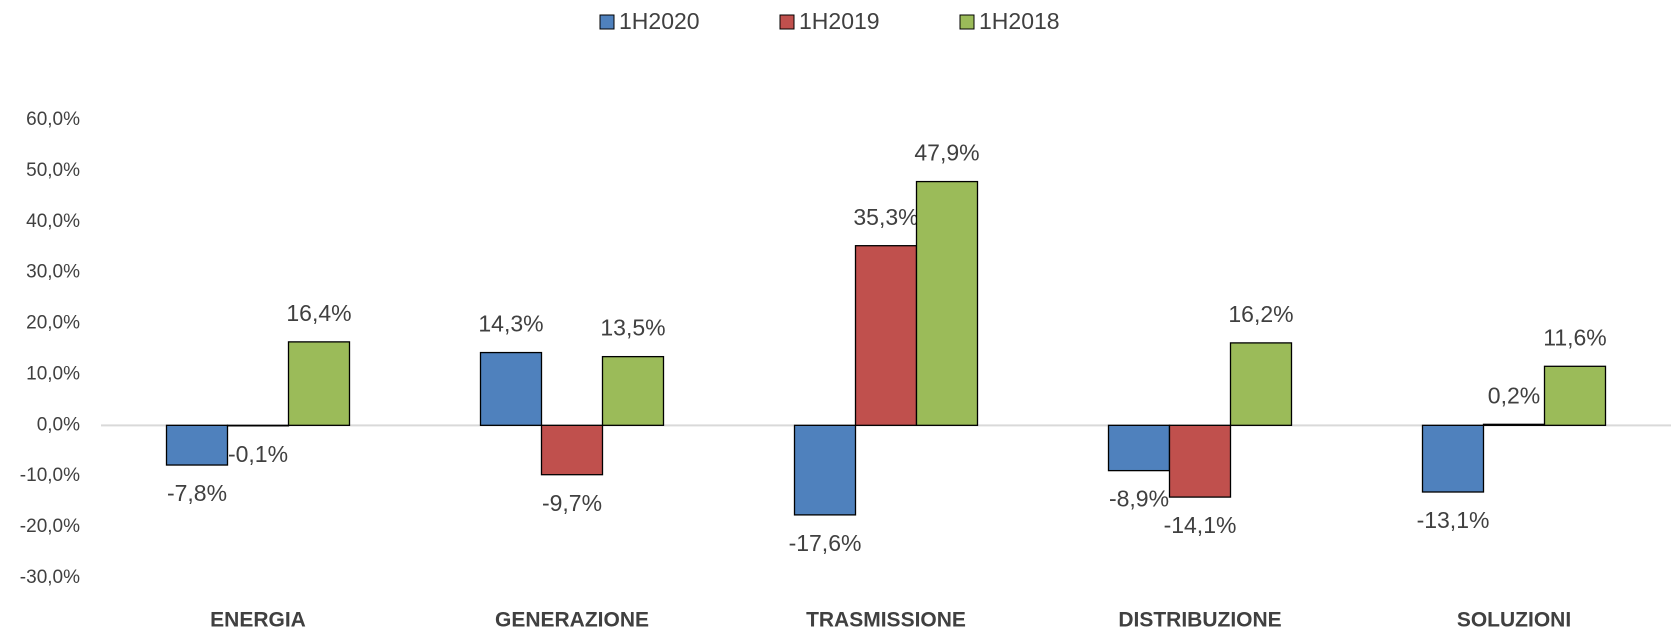  Describe the element at coordinates (885, 217) in the screenshot. I see `data-label: 35,3%` at that location.